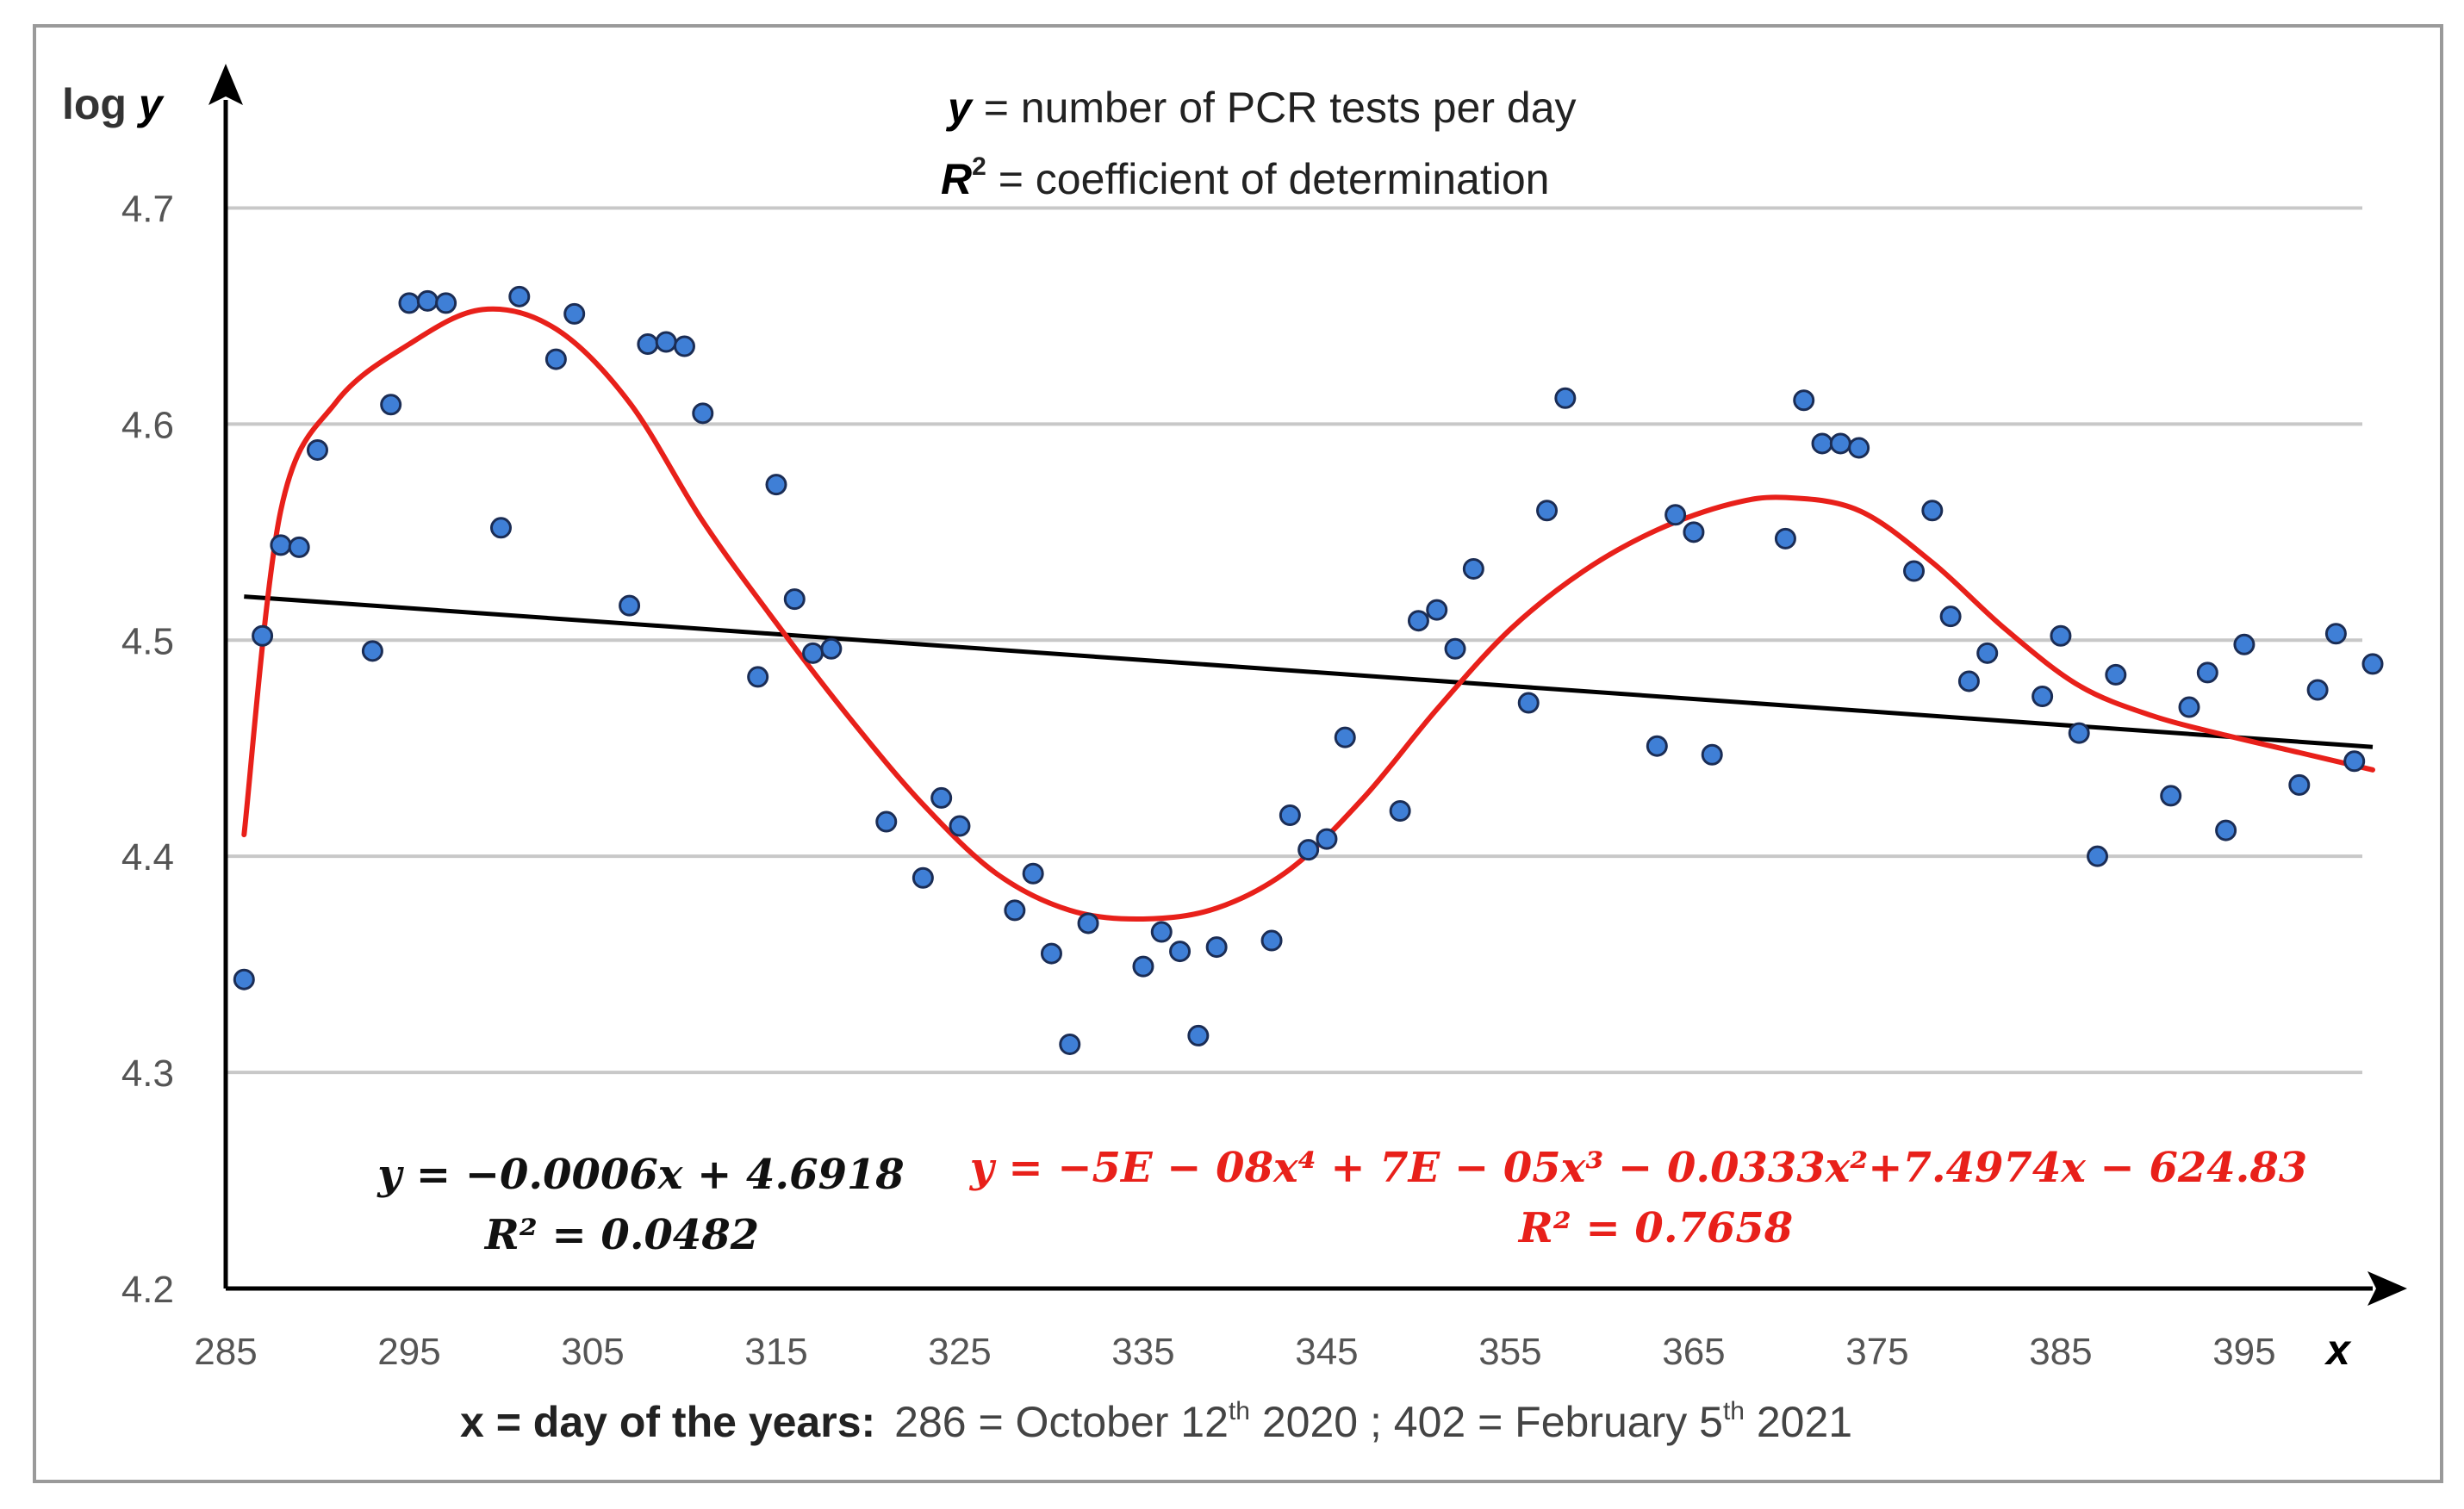 The image size is (2464, 1509). What do you see at coordinates (621, 1235) in the screenshot?
I see `linear-r2: R² = 0.0482` at bounding box center [621, 1235].